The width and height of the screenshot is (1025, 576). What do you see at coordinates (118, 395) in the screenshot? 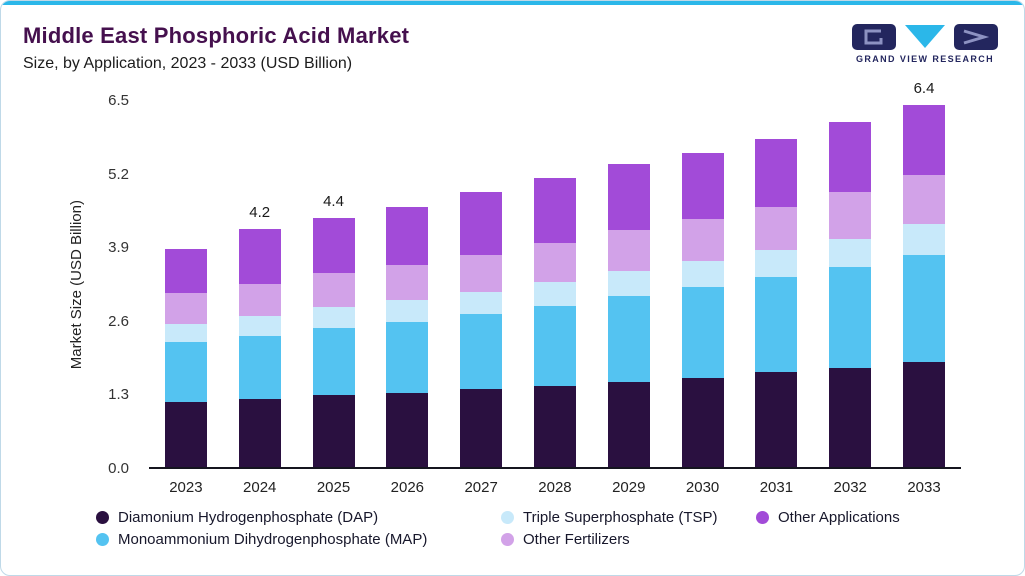
I see `y-tick-label: 1.3` at bounding box center [118, 395].